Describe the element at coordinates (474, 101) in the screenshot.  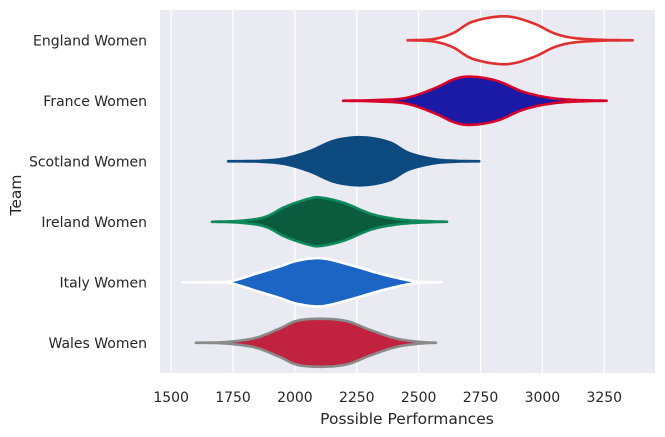
I see `violin-france-women` at that location.